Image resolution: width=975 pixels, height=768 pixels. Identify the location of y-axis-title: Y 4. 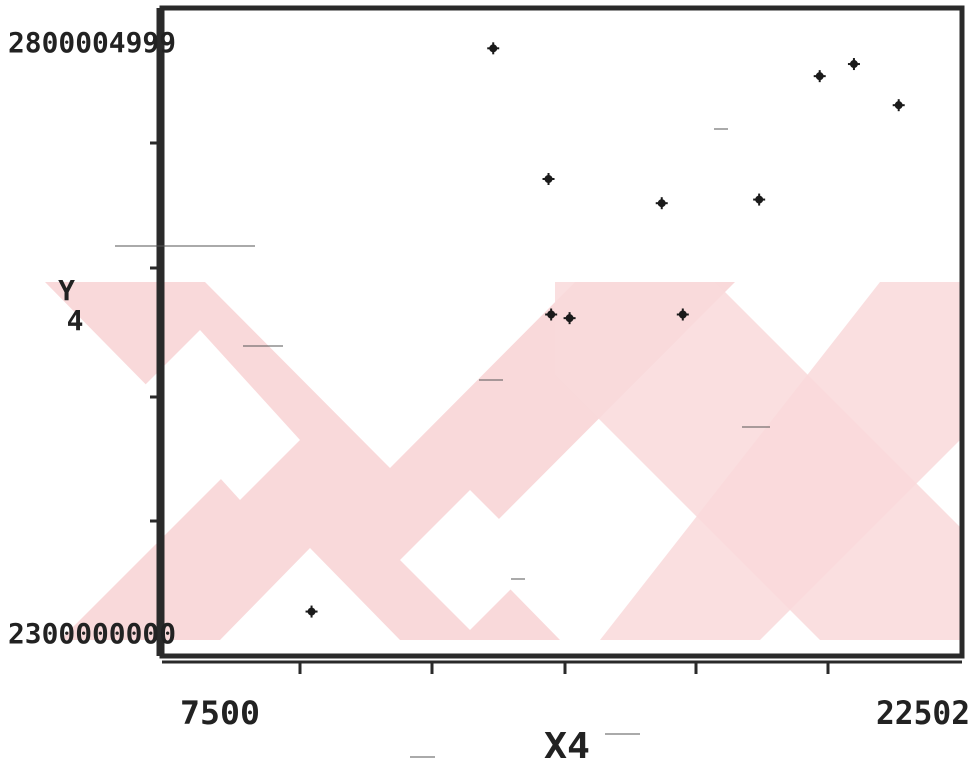
(75, 305).